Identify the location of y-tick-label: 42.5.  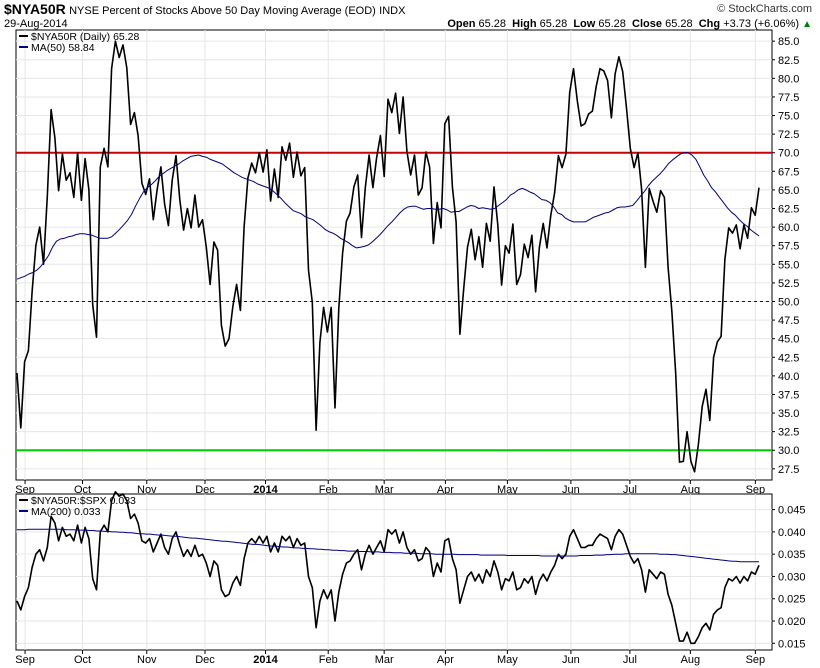
(788, 358).